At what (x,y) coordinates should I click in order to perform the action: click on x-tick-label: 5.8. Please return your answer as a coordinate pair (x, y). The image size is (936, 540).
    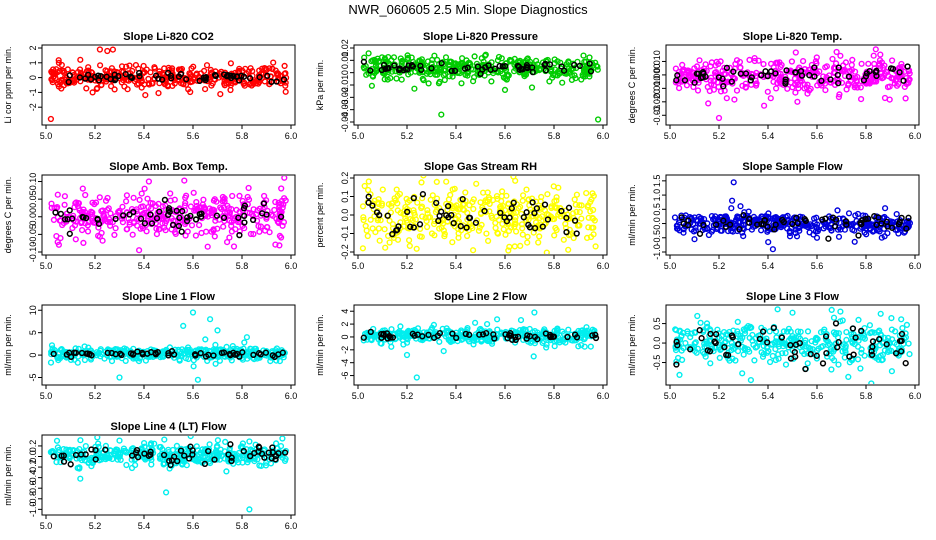
    Looking at the image, I should click on (242, 526).